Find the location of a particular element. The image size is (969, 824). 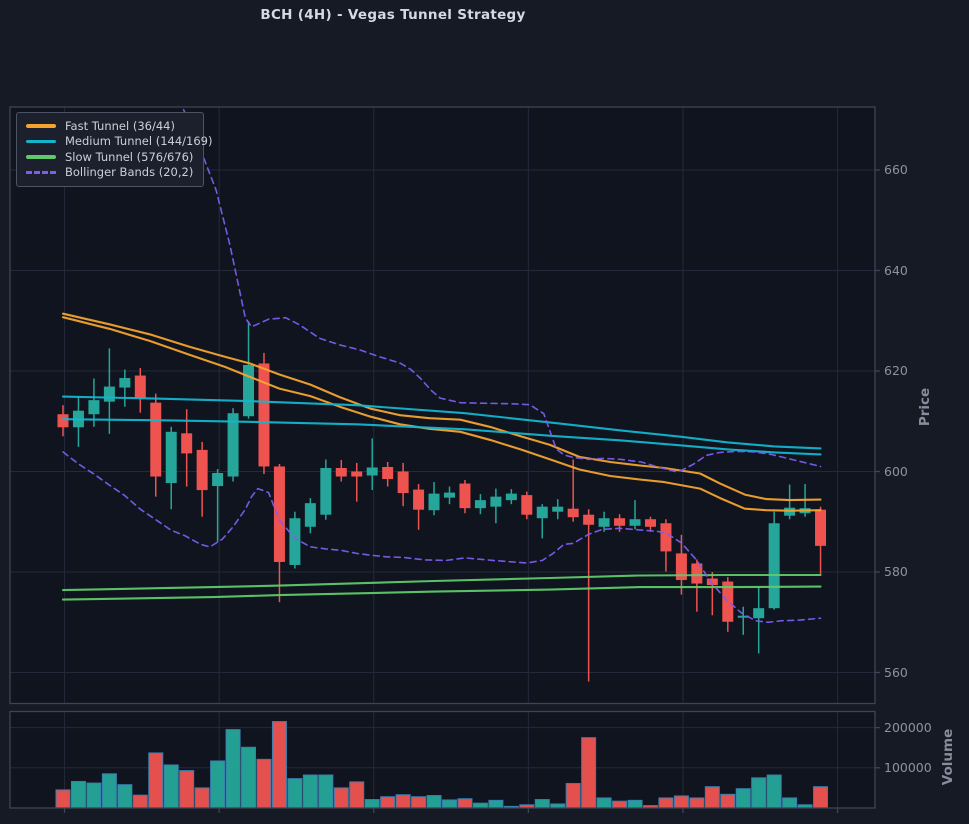

chart-title: BCH (4H) - Vegas Tunnel Strategy is located at coordinates (393, 15).